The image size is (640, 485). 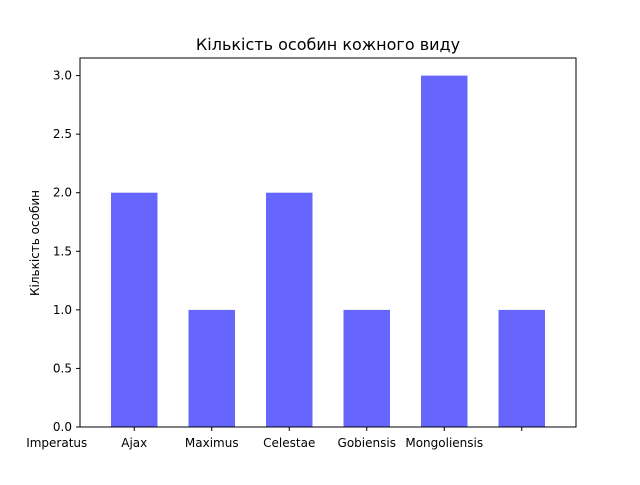 I want to click on chart-title: Кількість особин кожного виду, so click(x=328, y=44).